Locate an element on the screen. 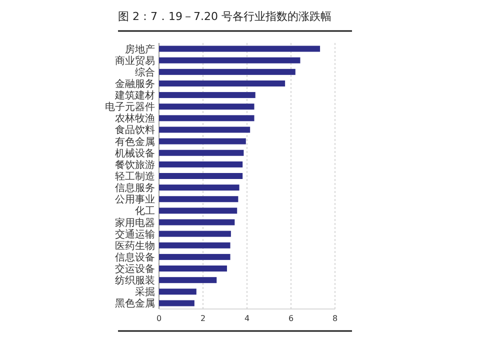  y-tick-label: 农林牧渔 is located at coordinates (135, 118).